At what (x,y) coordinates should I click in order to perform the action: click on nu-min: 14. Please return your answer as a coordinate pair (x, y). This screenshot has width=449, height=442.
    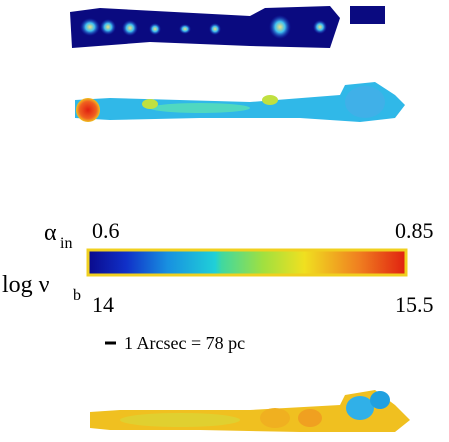
    Looking at the image, I should click on (103, 304).